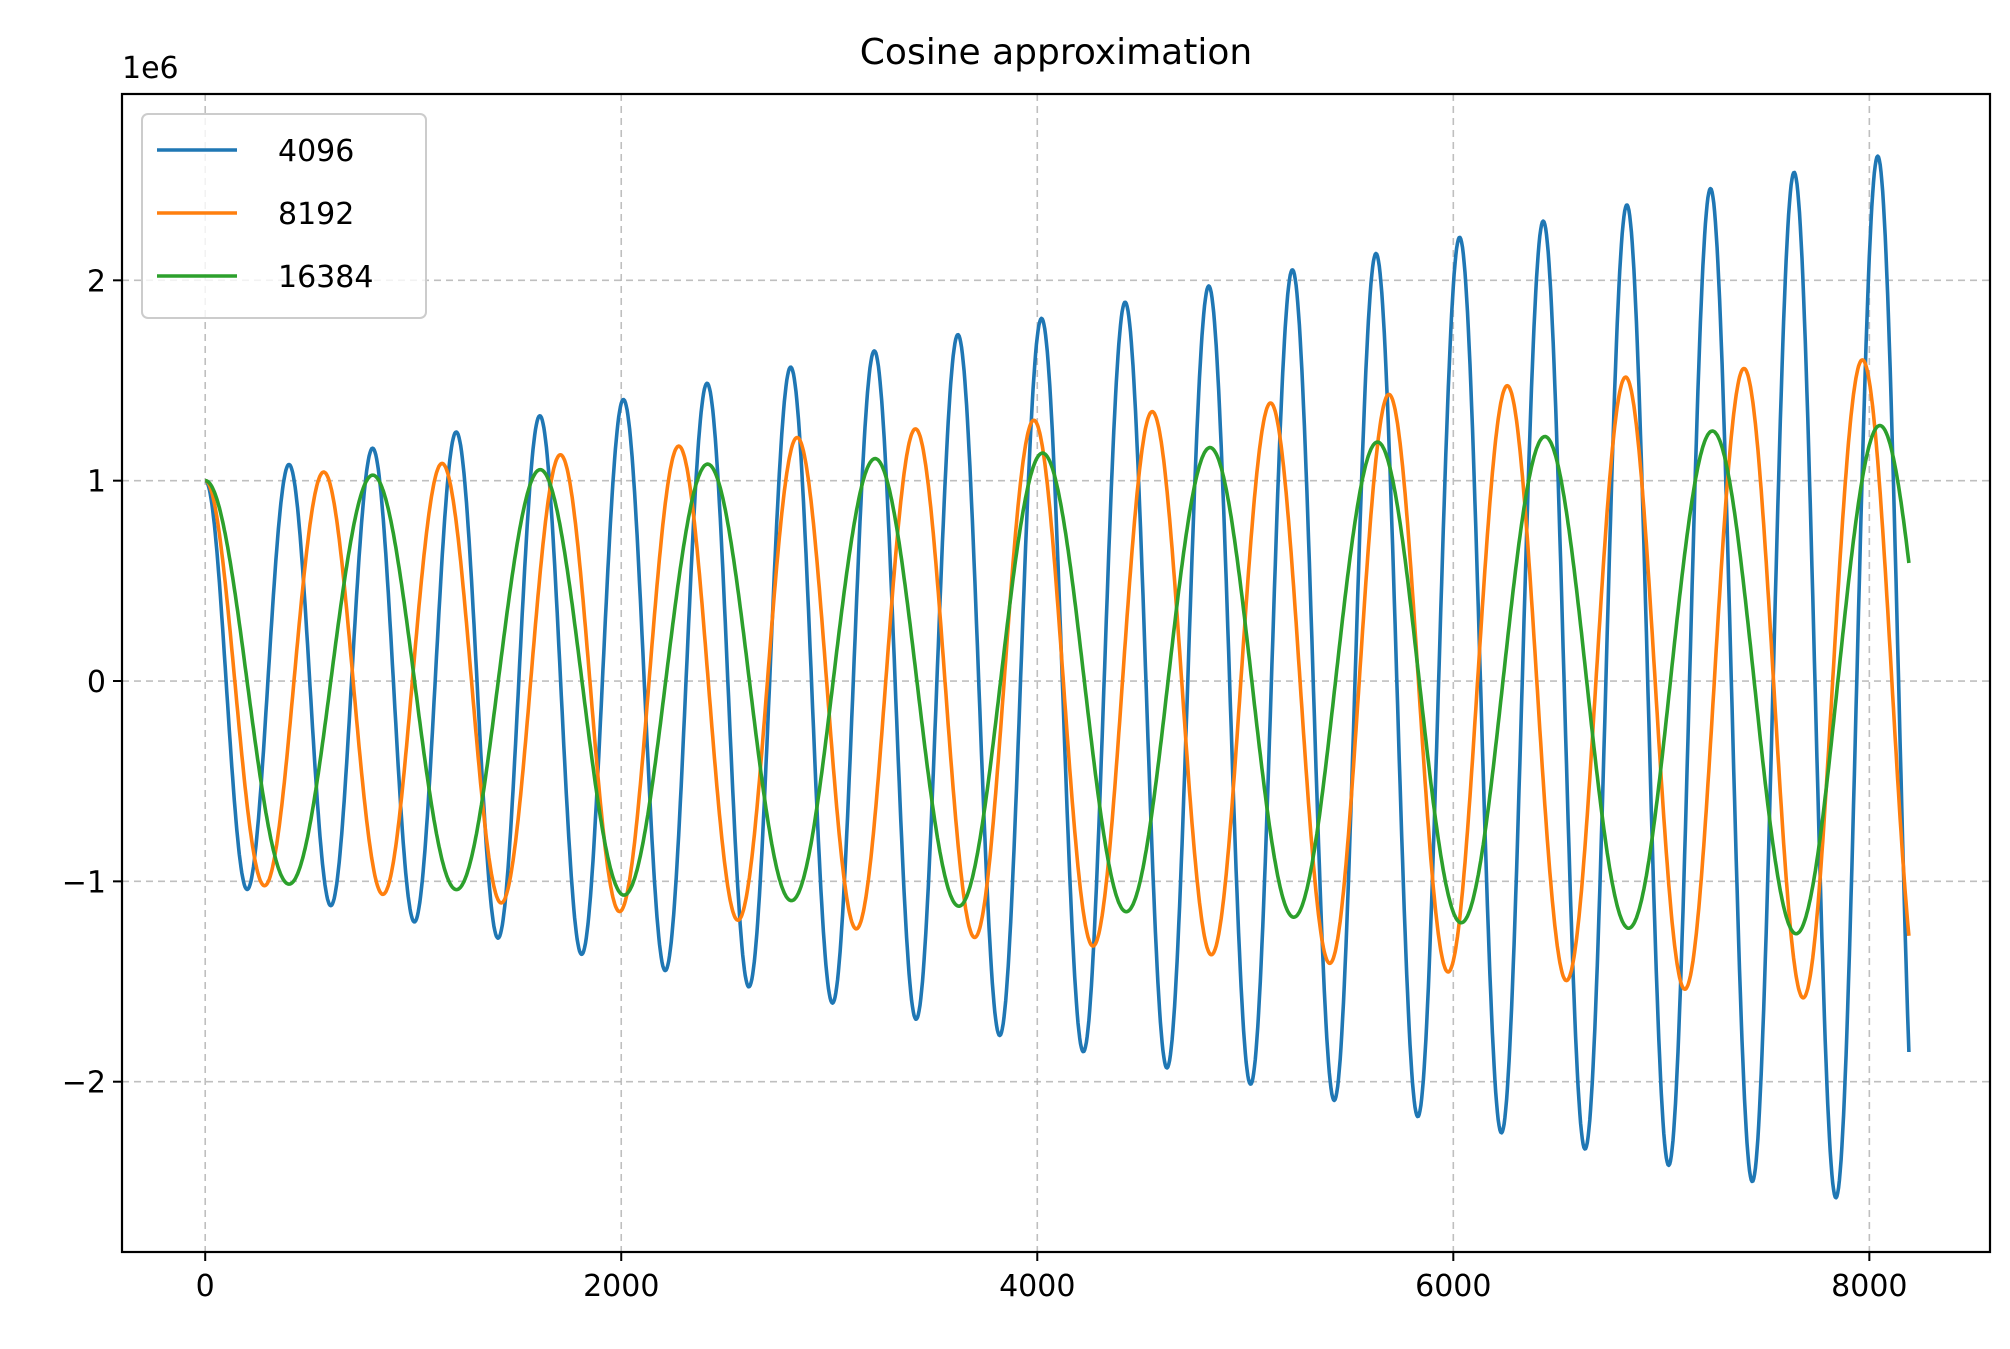 The height and width of the screenshot is (1349, 2010). I want to click on y-tick-label: 0, so click(96, 682).